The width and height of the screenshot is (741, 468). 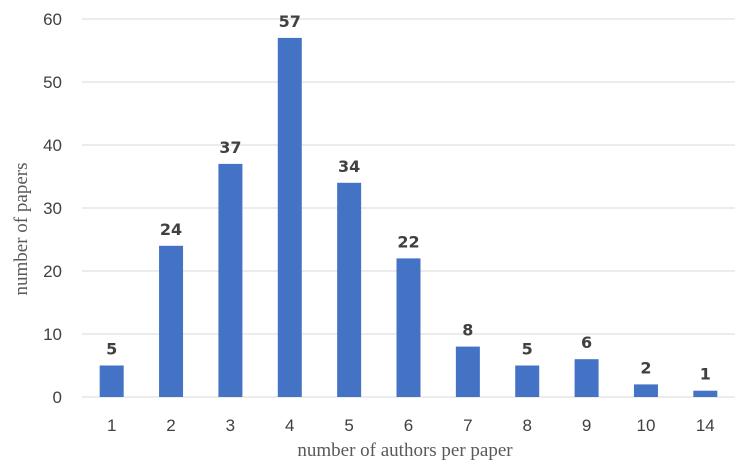 What do you see at coordinates (171, 229) in the screenshot?
I see `data-label: 24` at bounding box center [171, 229].